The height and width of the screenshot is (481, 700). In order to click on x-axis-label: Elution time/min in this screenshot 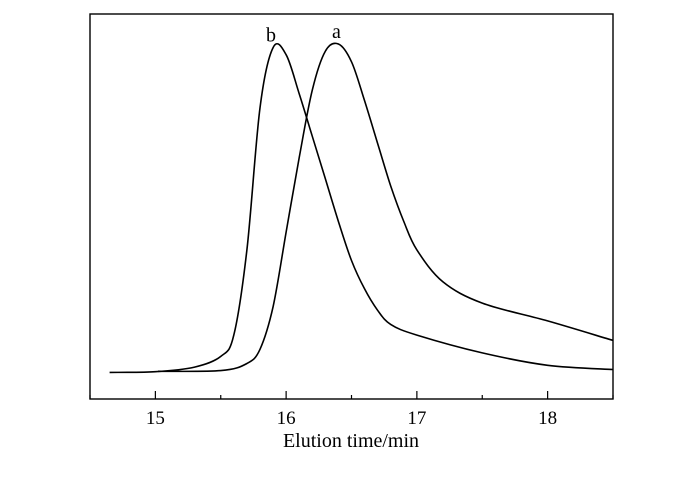, I will do `click(351, 441)`.